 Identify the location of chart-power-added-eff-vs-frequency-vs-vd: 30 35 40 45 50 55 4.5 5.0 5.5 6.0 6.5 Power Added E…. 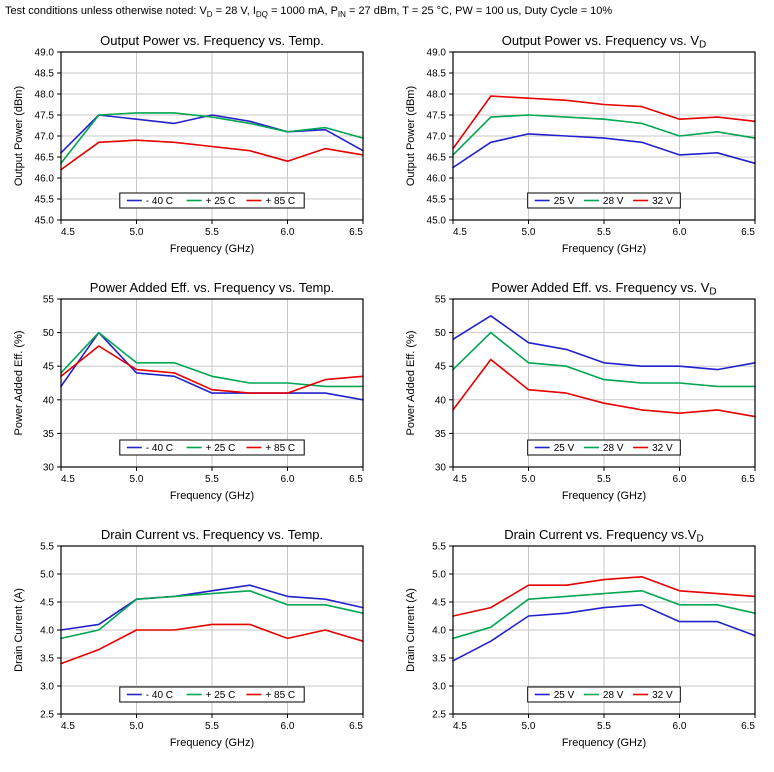
(580, 391).